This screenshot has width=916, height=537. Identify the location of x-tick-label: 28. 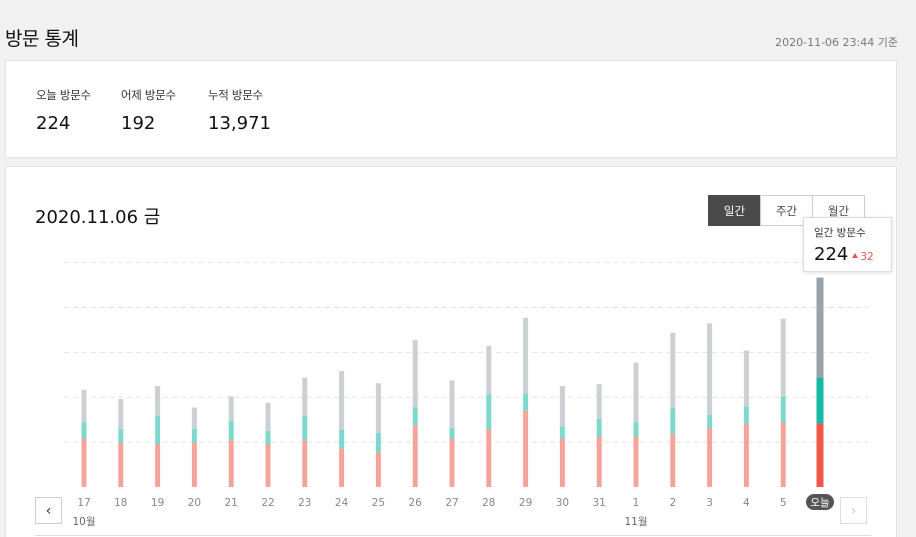
(488, 503).